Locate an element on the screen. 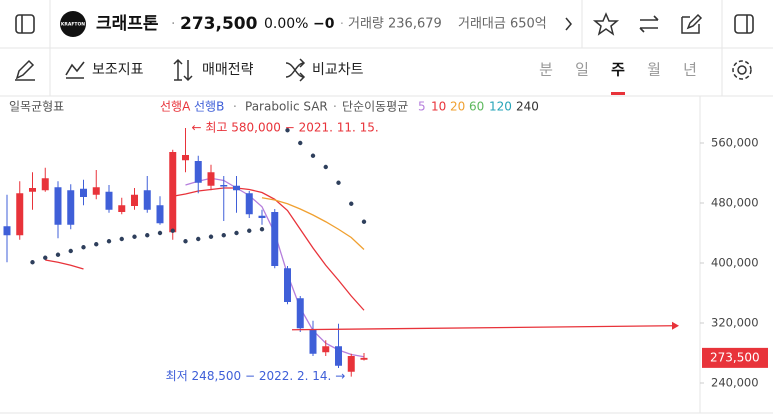 This screenshot has height=418, width=773. stock-name: 크래프톤 is located at coordinates (127, 24).